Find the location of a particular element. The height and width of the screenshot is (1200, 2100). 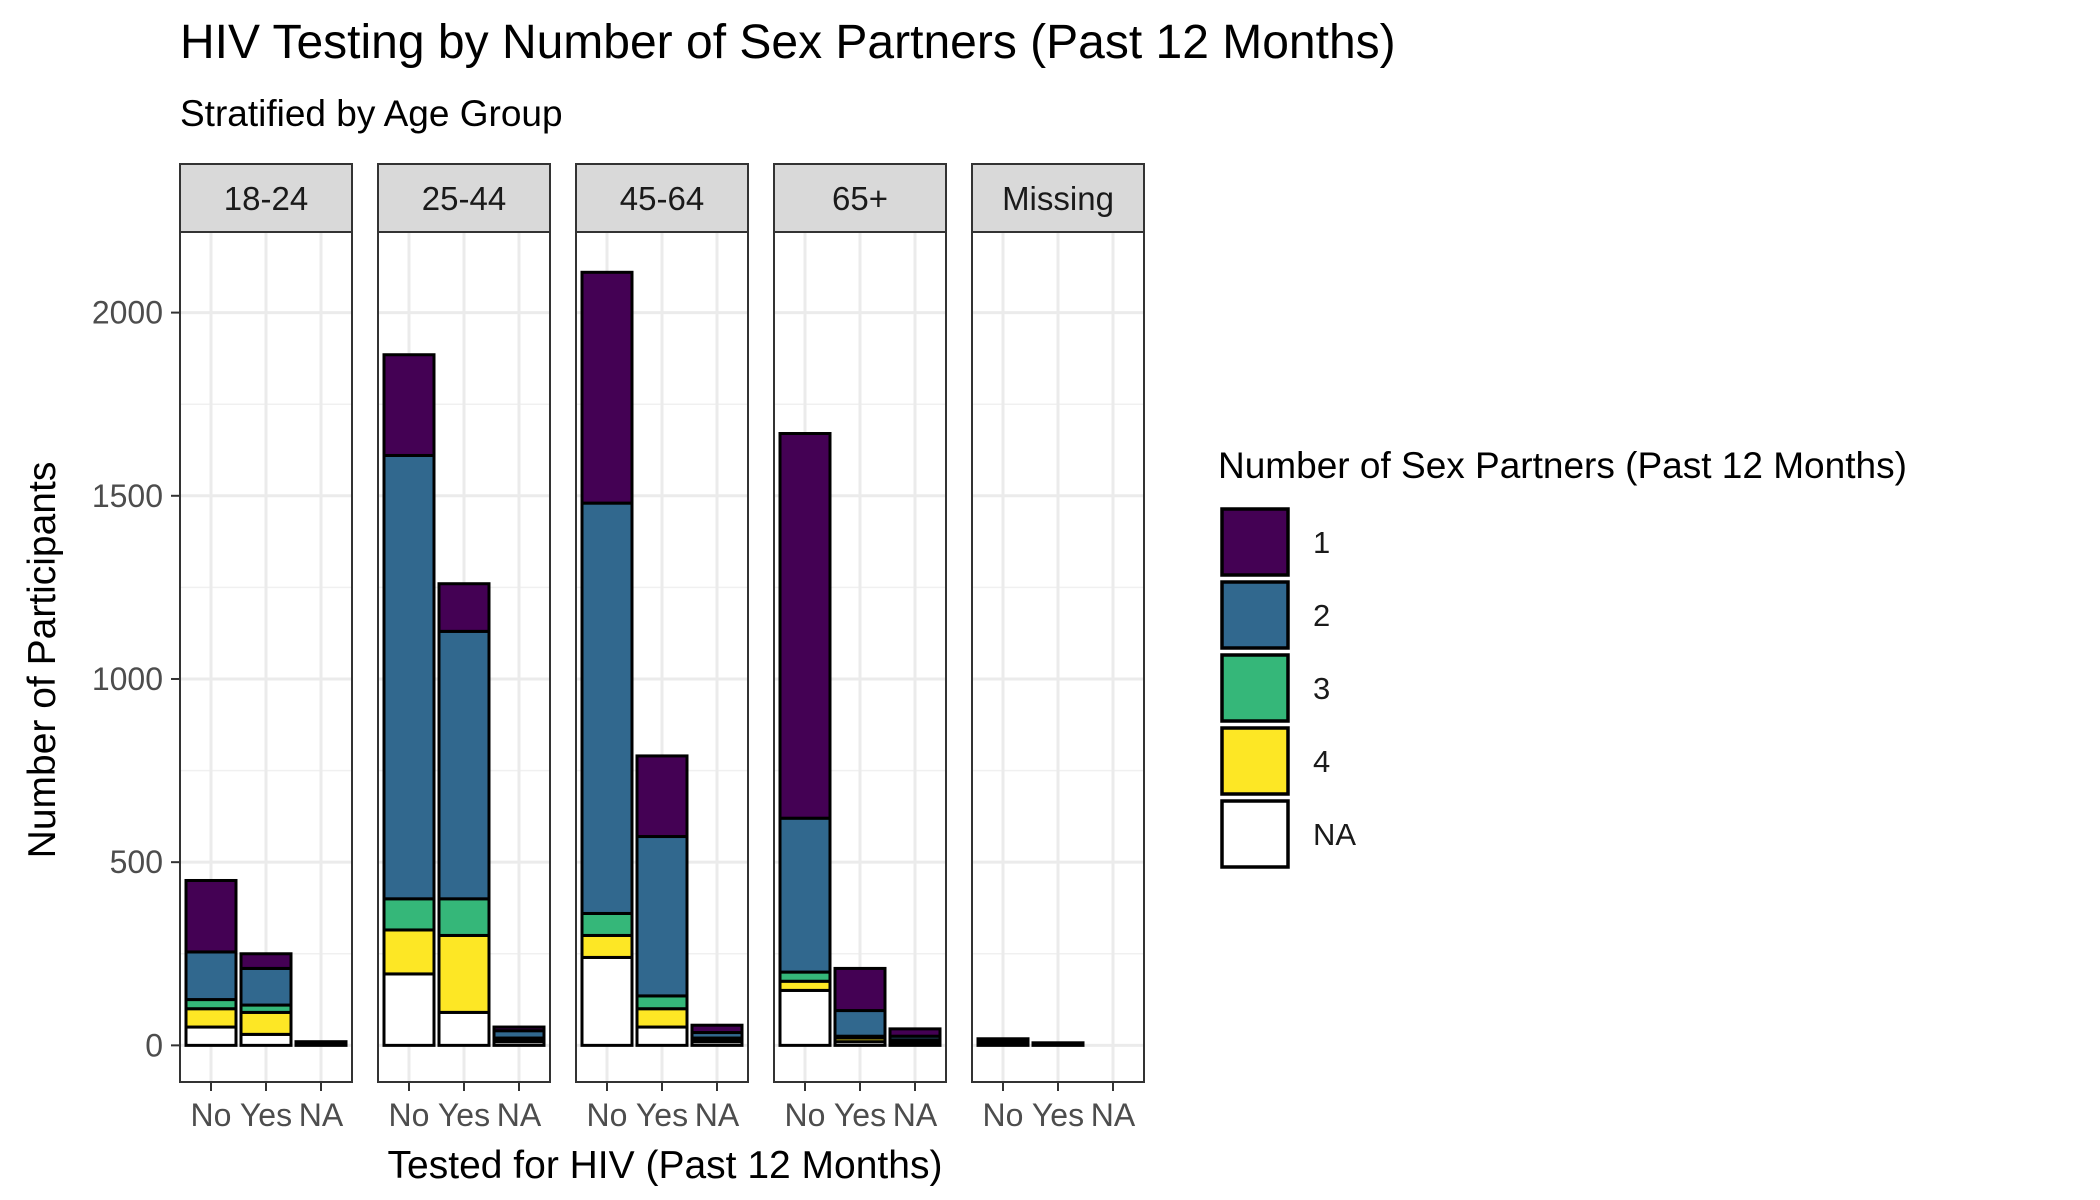

y-axis: 0 500 1000 1500 2000 is located at coordinates (136, 679).